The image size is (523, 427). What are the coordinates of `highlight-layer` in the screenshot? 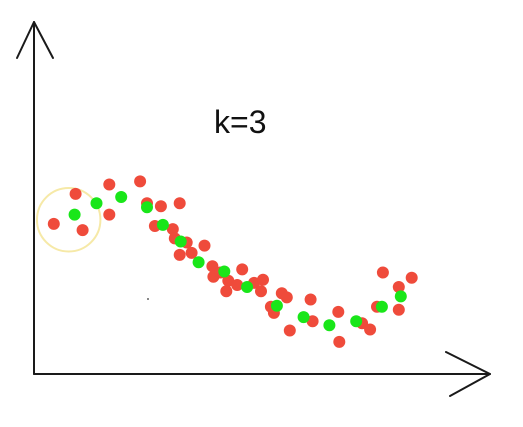 It's located at (68, 220).